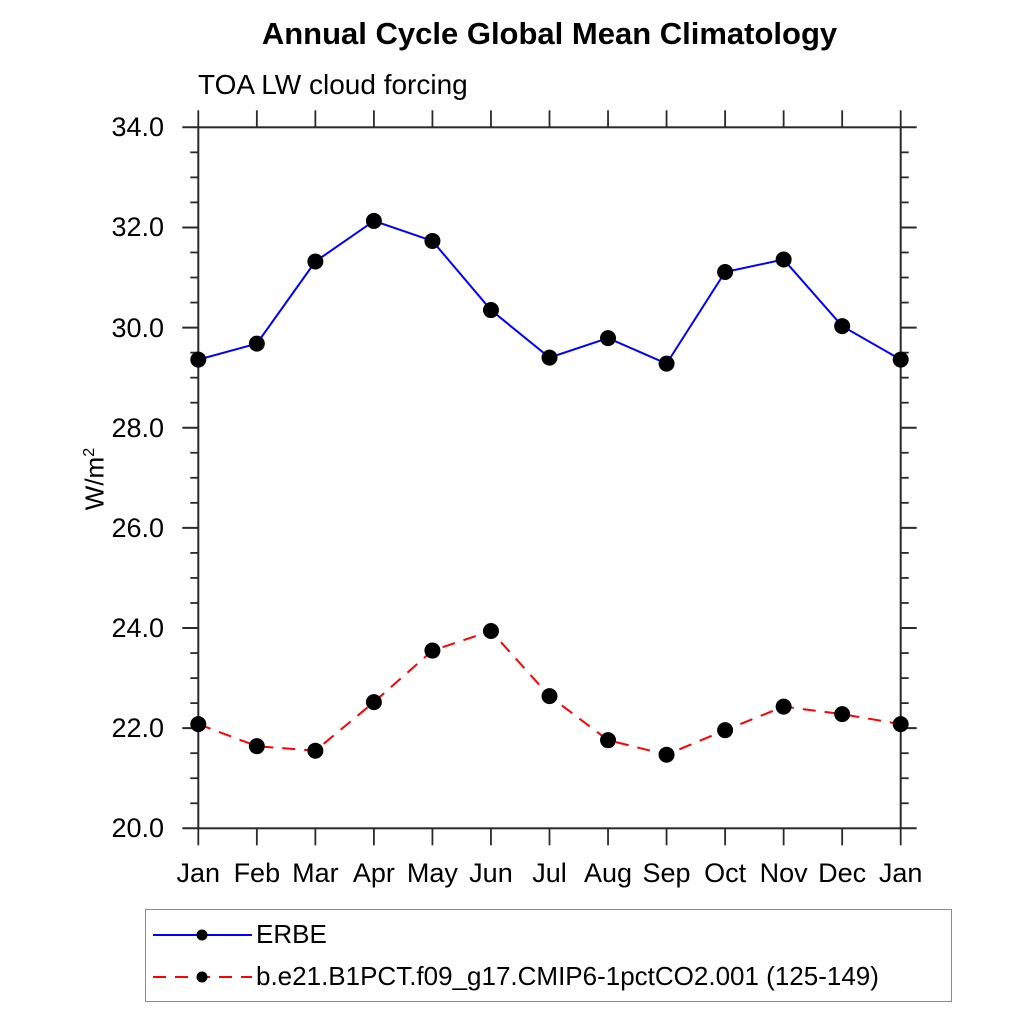 This screenshot has width=1024, height=1024. Describe the element at coordinates (137, 527) in the screenshot. I see `y-tick-label: 26.0` at that location.